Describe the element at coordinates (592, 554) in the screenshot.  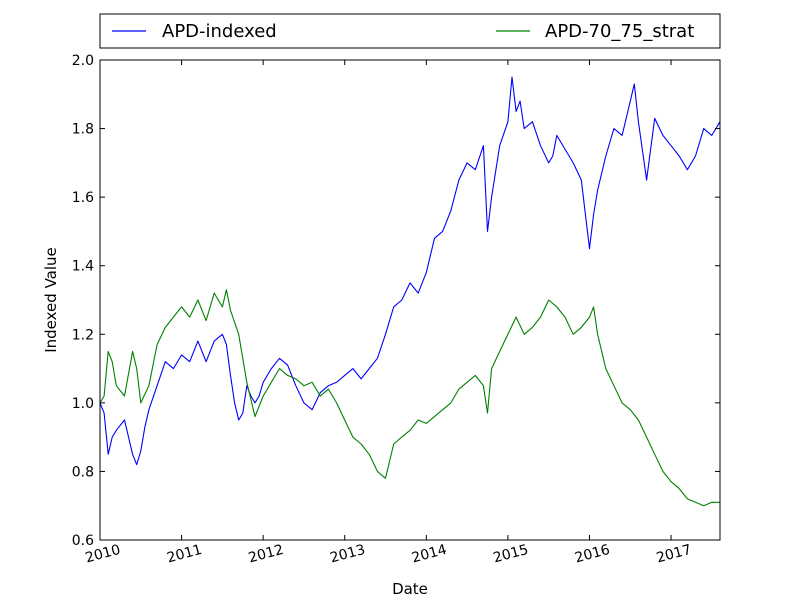
I see `x-tick-label: 2016` at that location.